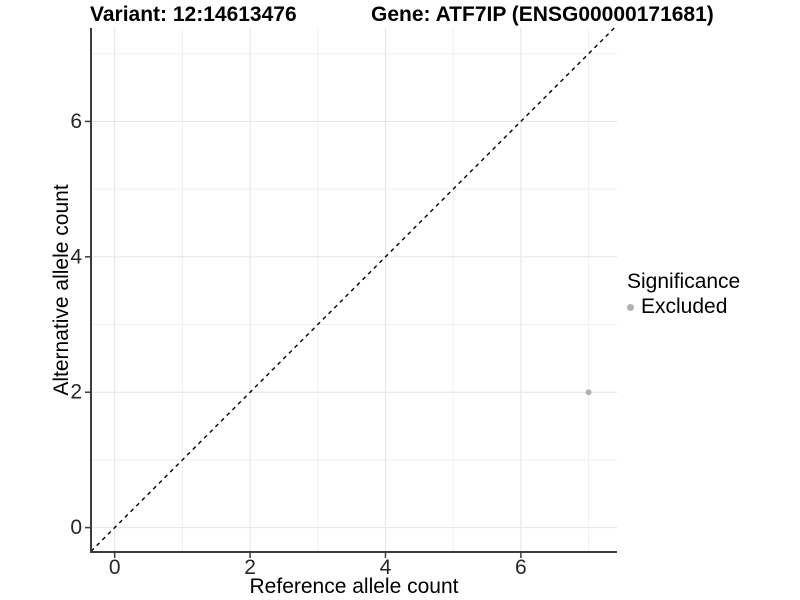 This screenshot has height=600, width=800. I want to click on x-tick-label: 6, so click(521, 567).